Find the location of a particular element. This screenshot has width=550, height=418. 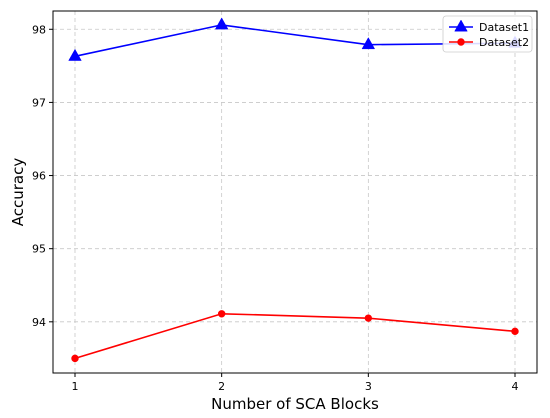

x-tick-label: 4 is located at coordinates (515, 386).